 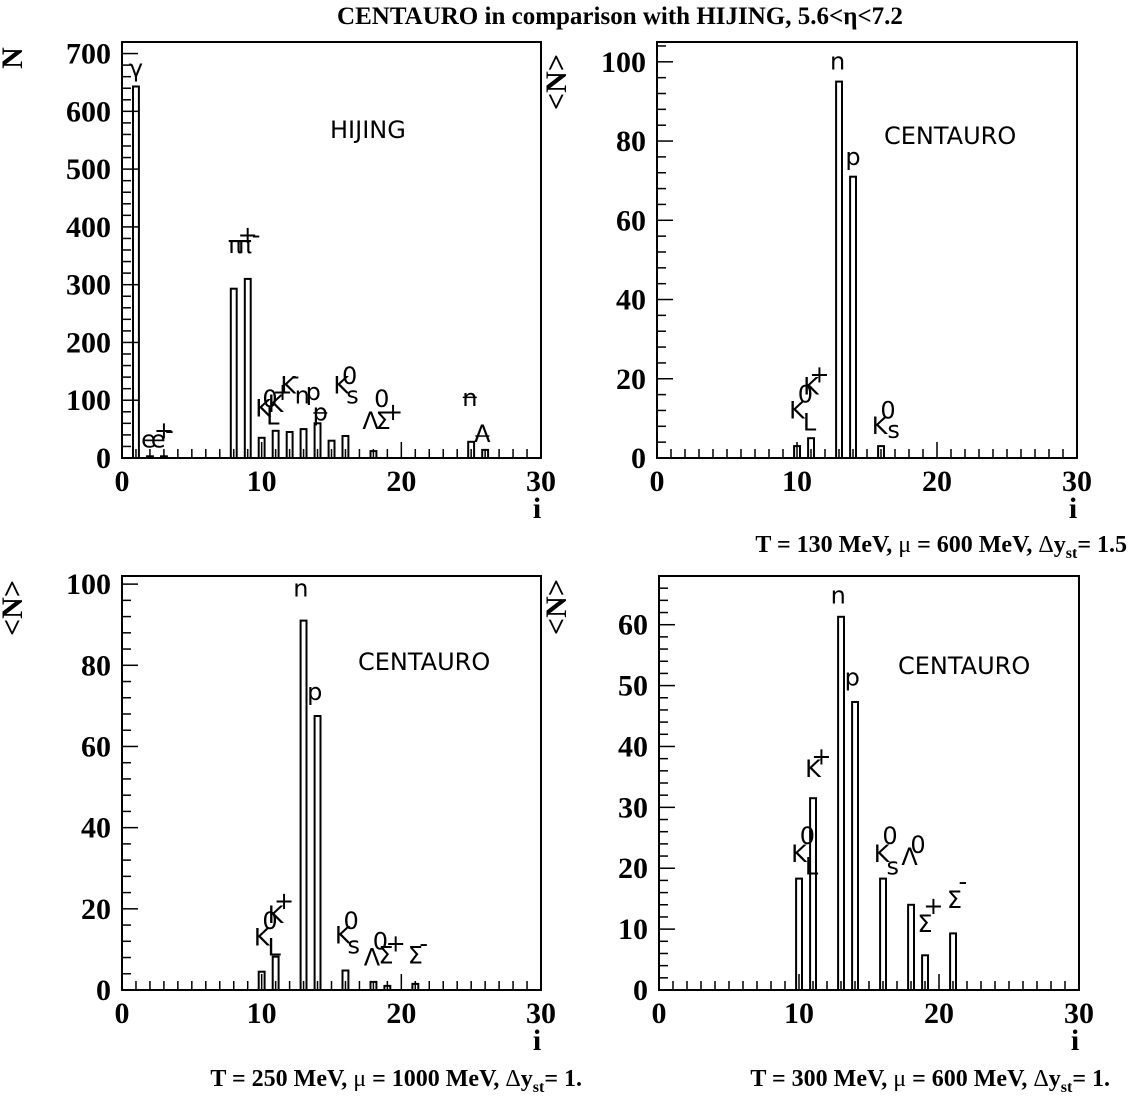 I want to click on y-tick-label: 600, so click(x=88, y=111).